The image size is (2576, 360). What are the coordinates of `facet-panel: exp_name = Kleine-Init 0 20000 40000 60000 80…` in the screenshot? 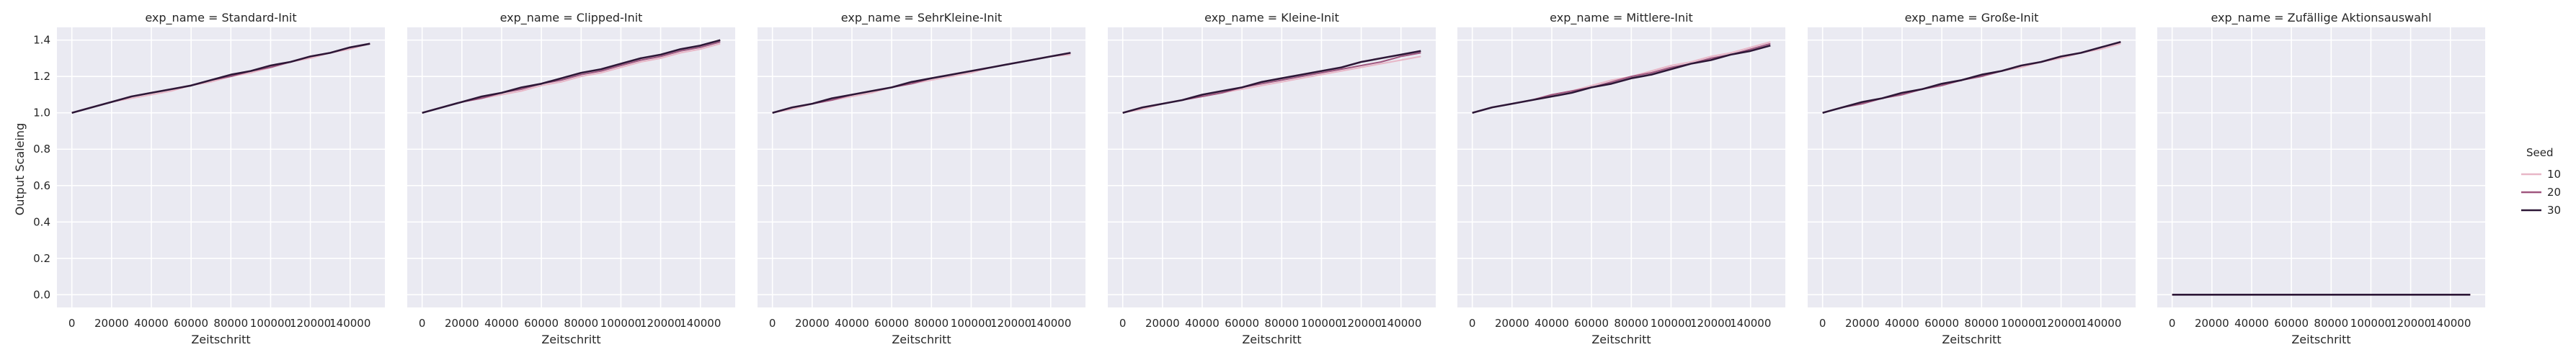 It's located at (1272, 178).